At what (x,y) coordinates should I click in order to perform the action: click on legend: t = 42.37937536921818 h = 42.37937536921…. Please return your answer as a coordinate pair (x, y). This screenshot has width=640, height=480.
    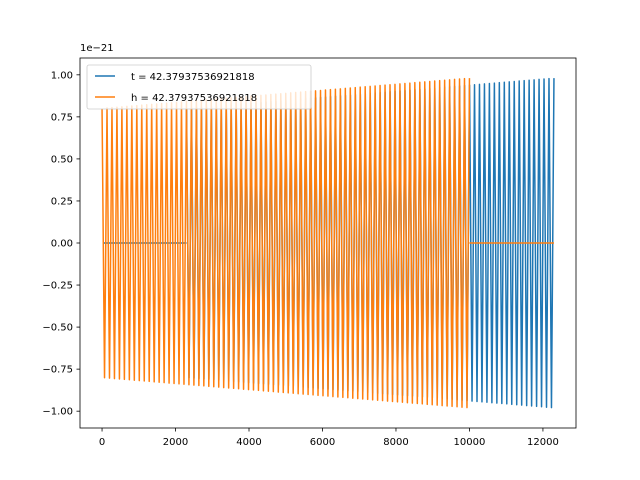
    Looking at the image, I should click on (199, 87).